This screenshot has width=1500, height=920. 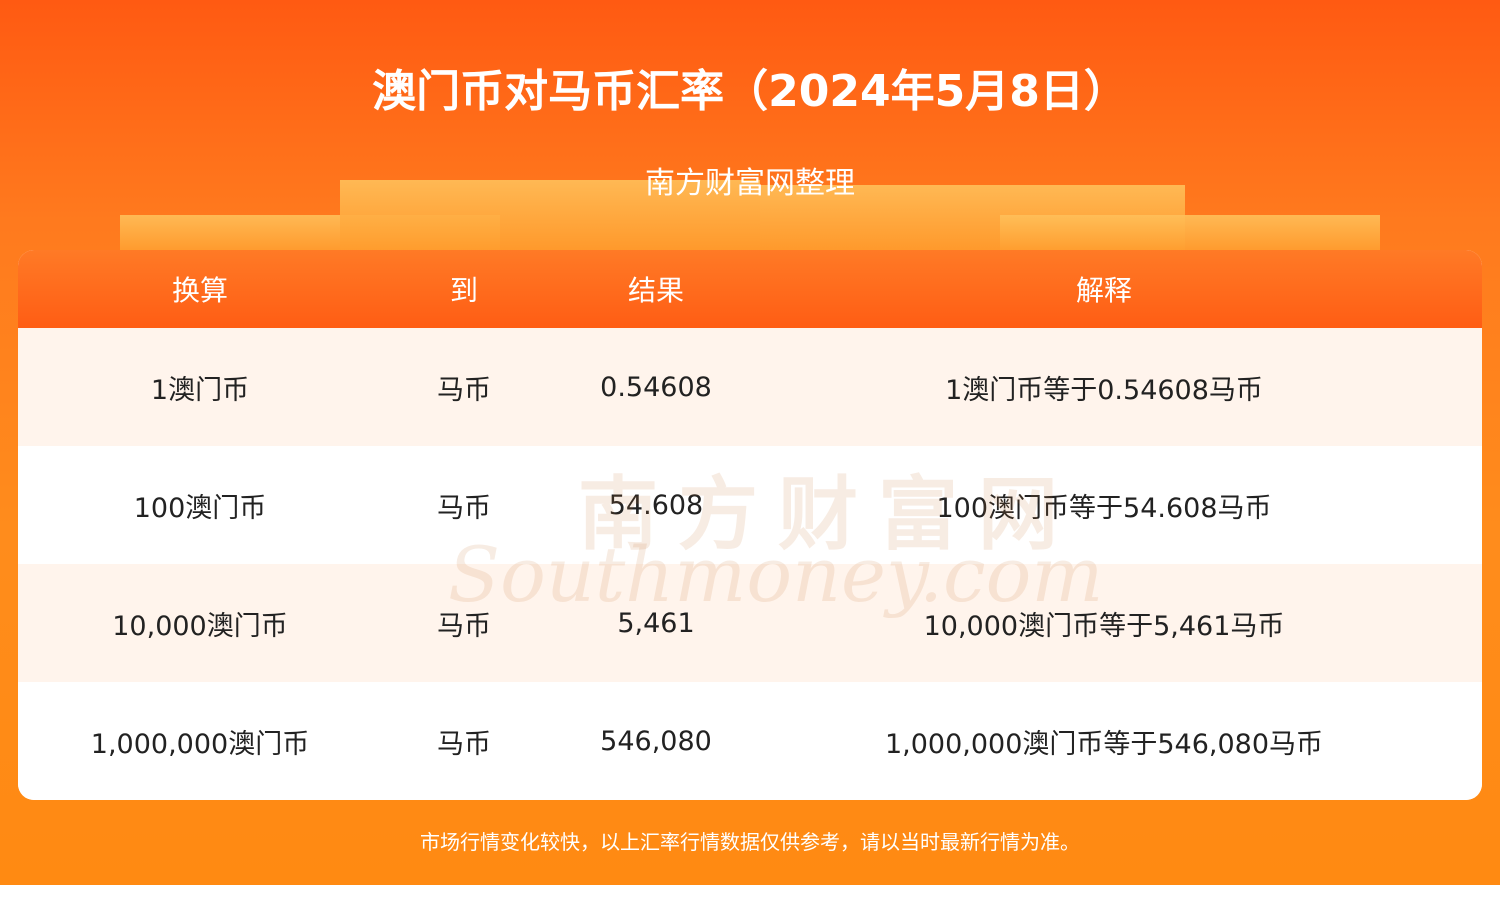 What do you see at coordinates (656, 623) in the screenshot?
I see `table-cell: 5,461` at bounding box center [656, 623].